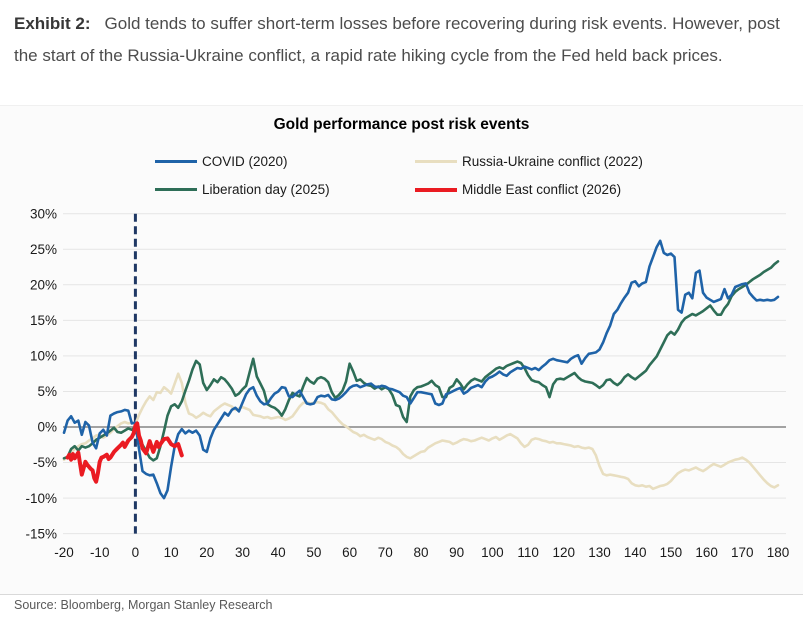  I want to click on legend-label-russia-ukraine-2022: Russia-Ukraine conflict (2022), so click(552, 161).